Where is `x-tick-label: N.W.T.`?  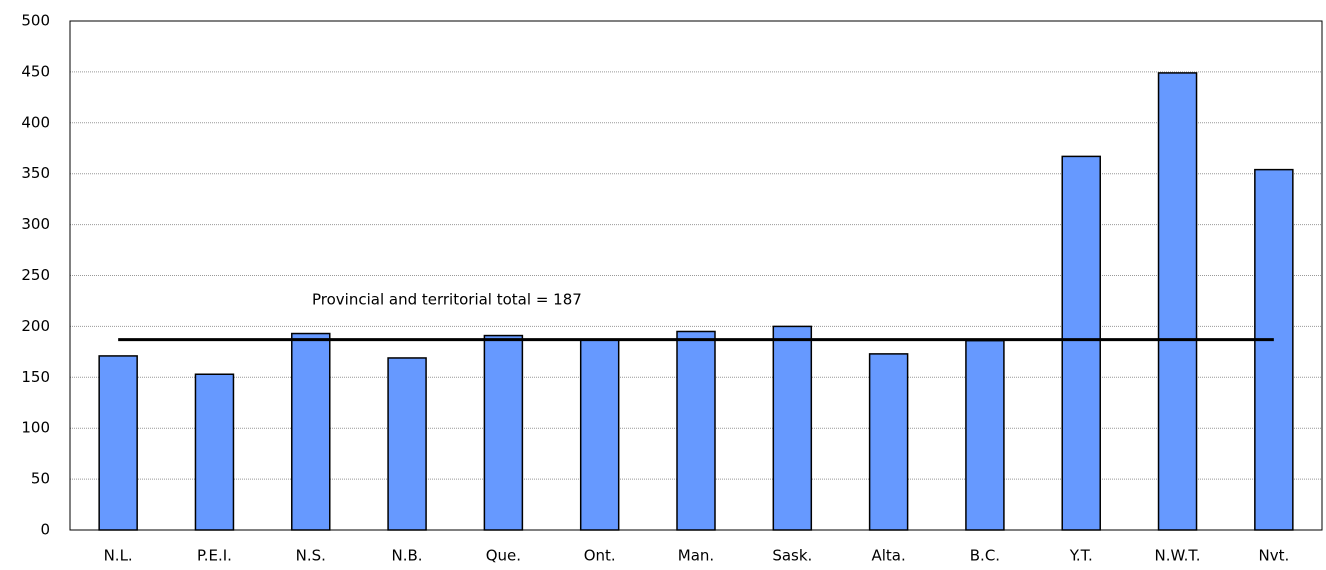 x-tick-label: N.W.T. is located at coordinates (1178, 556).